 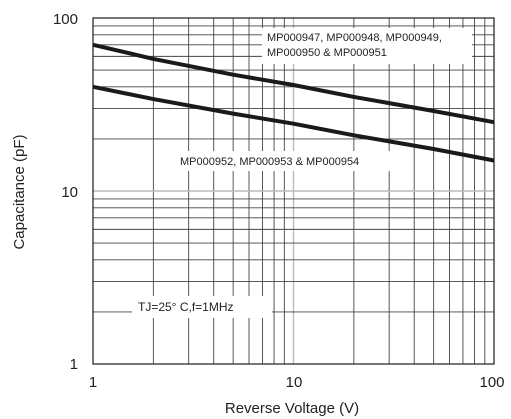 I want to click on x-tick-label-100: 100, so click(x=491, y=382).